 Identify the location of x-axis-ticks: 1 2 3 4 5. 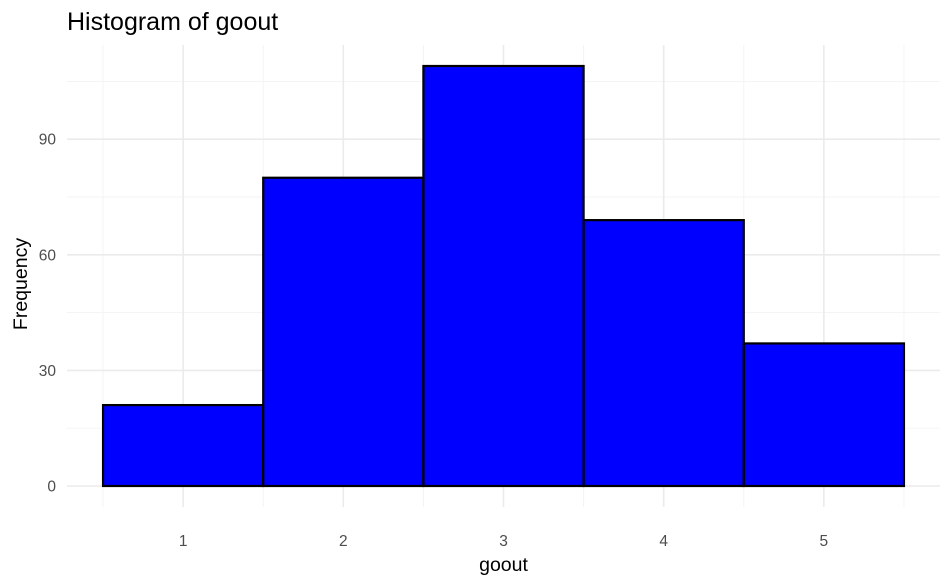
(503, 541).